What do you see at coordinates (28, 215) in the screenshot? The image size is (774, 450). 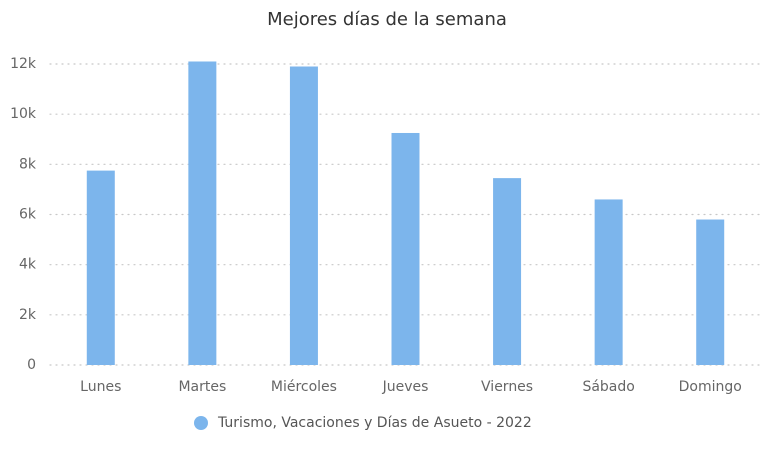 I see `y-tick-label: 6k` at bounding box center [28, 215].